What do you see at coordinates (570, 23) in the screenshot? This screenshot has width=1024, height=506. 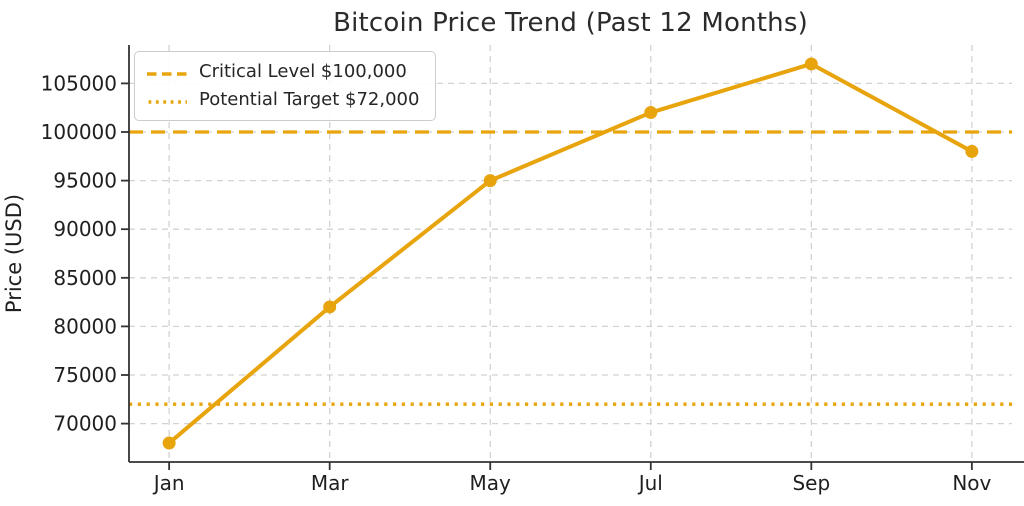 I see `chart-title: Bitcoin Price Trend (Past 12 Months)` at bounding box center [570, 23].